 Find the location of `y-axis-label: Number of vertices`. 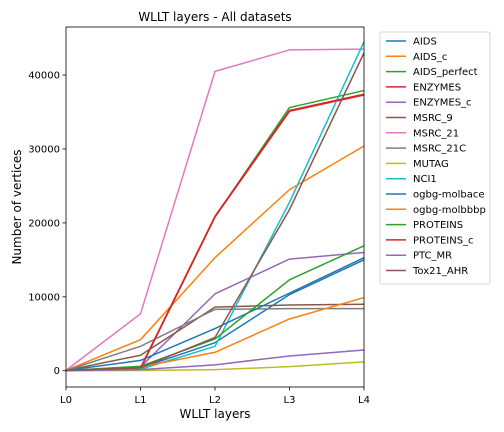

y-axis-label: Number of vertices is located at coordinates (17, 206).